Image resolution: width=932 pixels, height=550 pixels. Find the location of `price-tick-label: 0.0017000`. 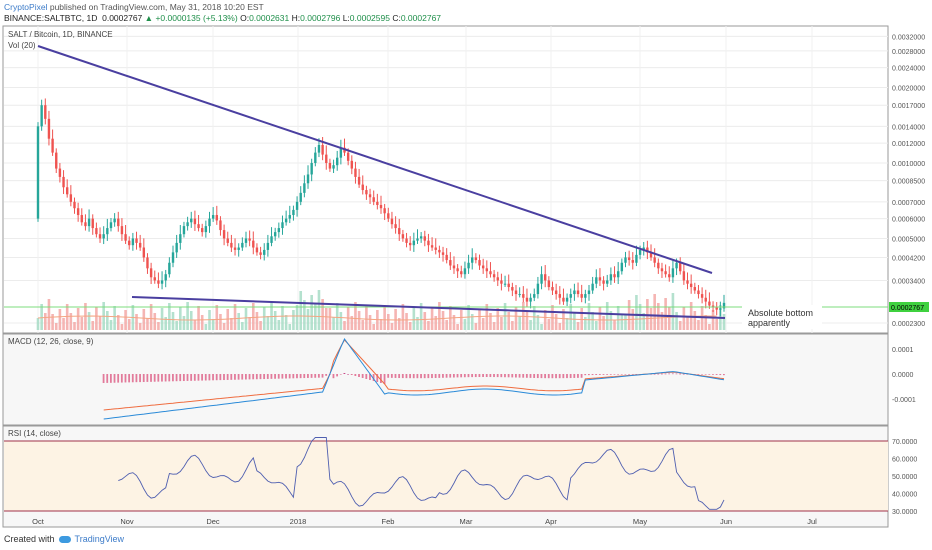

price-tick-label: 0.0017000 is located at coordinates (908, 106).